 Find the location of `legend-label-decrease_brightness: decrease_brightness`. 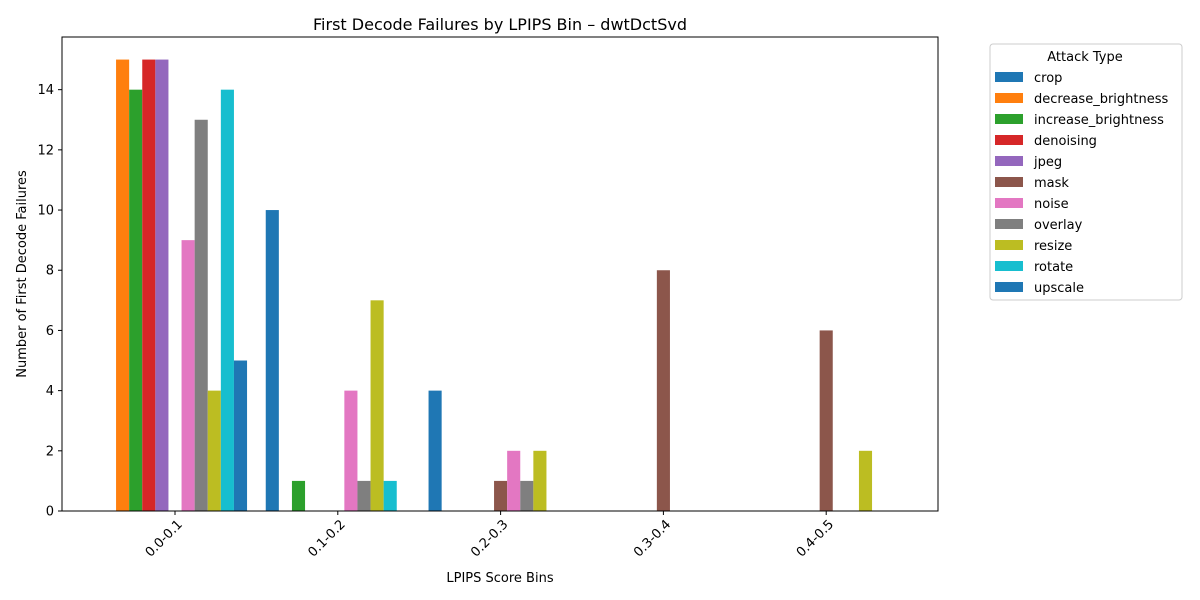

legend-label-decrease_brightness: decrease_brightness is located at coordinates (1101, 99).